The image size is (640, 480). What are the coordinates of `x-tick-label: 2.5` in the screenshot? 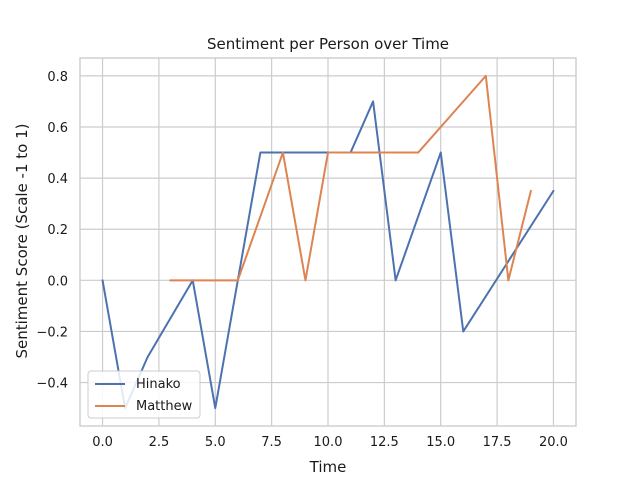 It's located at (159, 442).